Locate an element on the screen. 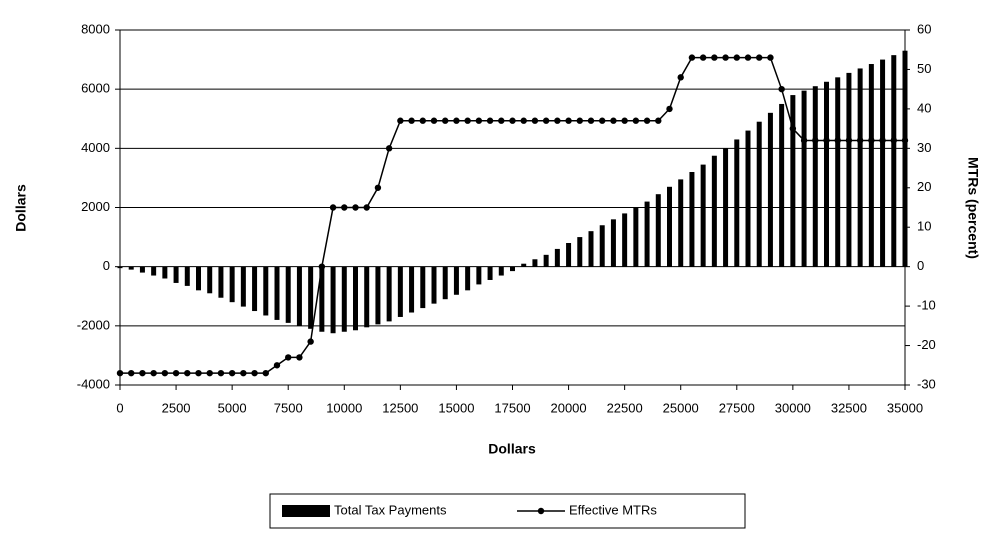 The height and width of the screenshot is (536, 990). y-tick-label: 2000 is located at coordinates (95, 206).